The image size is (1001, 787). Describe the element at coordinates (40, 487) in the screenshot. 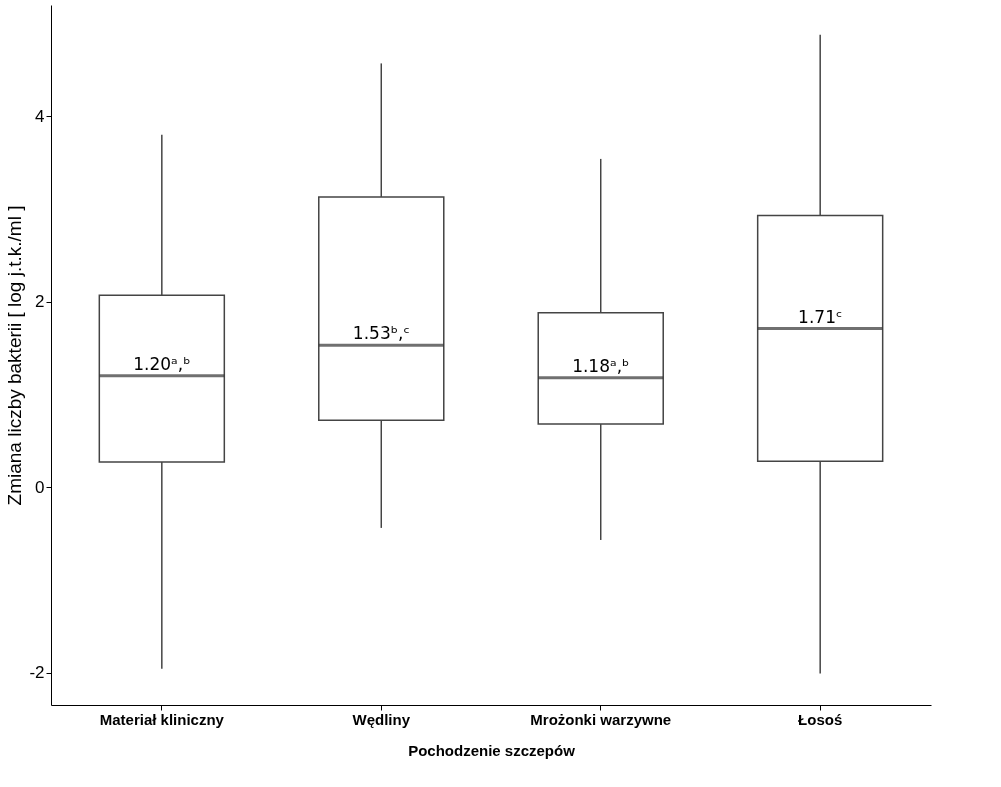

I see `y-tick-label: 0` at that location.